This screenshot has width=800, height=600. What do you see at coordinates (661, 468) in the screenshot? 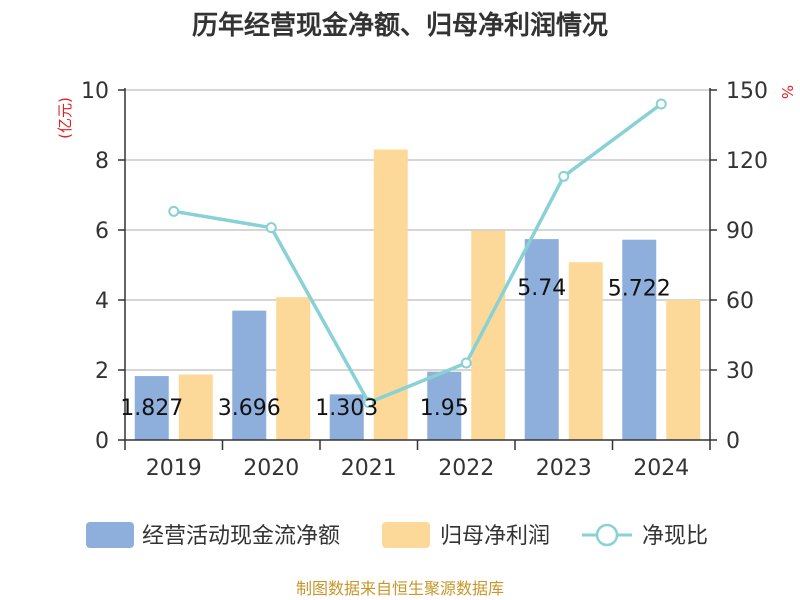
I see `x-axis-tick-label: 2024` at bounding box center [661, 468].